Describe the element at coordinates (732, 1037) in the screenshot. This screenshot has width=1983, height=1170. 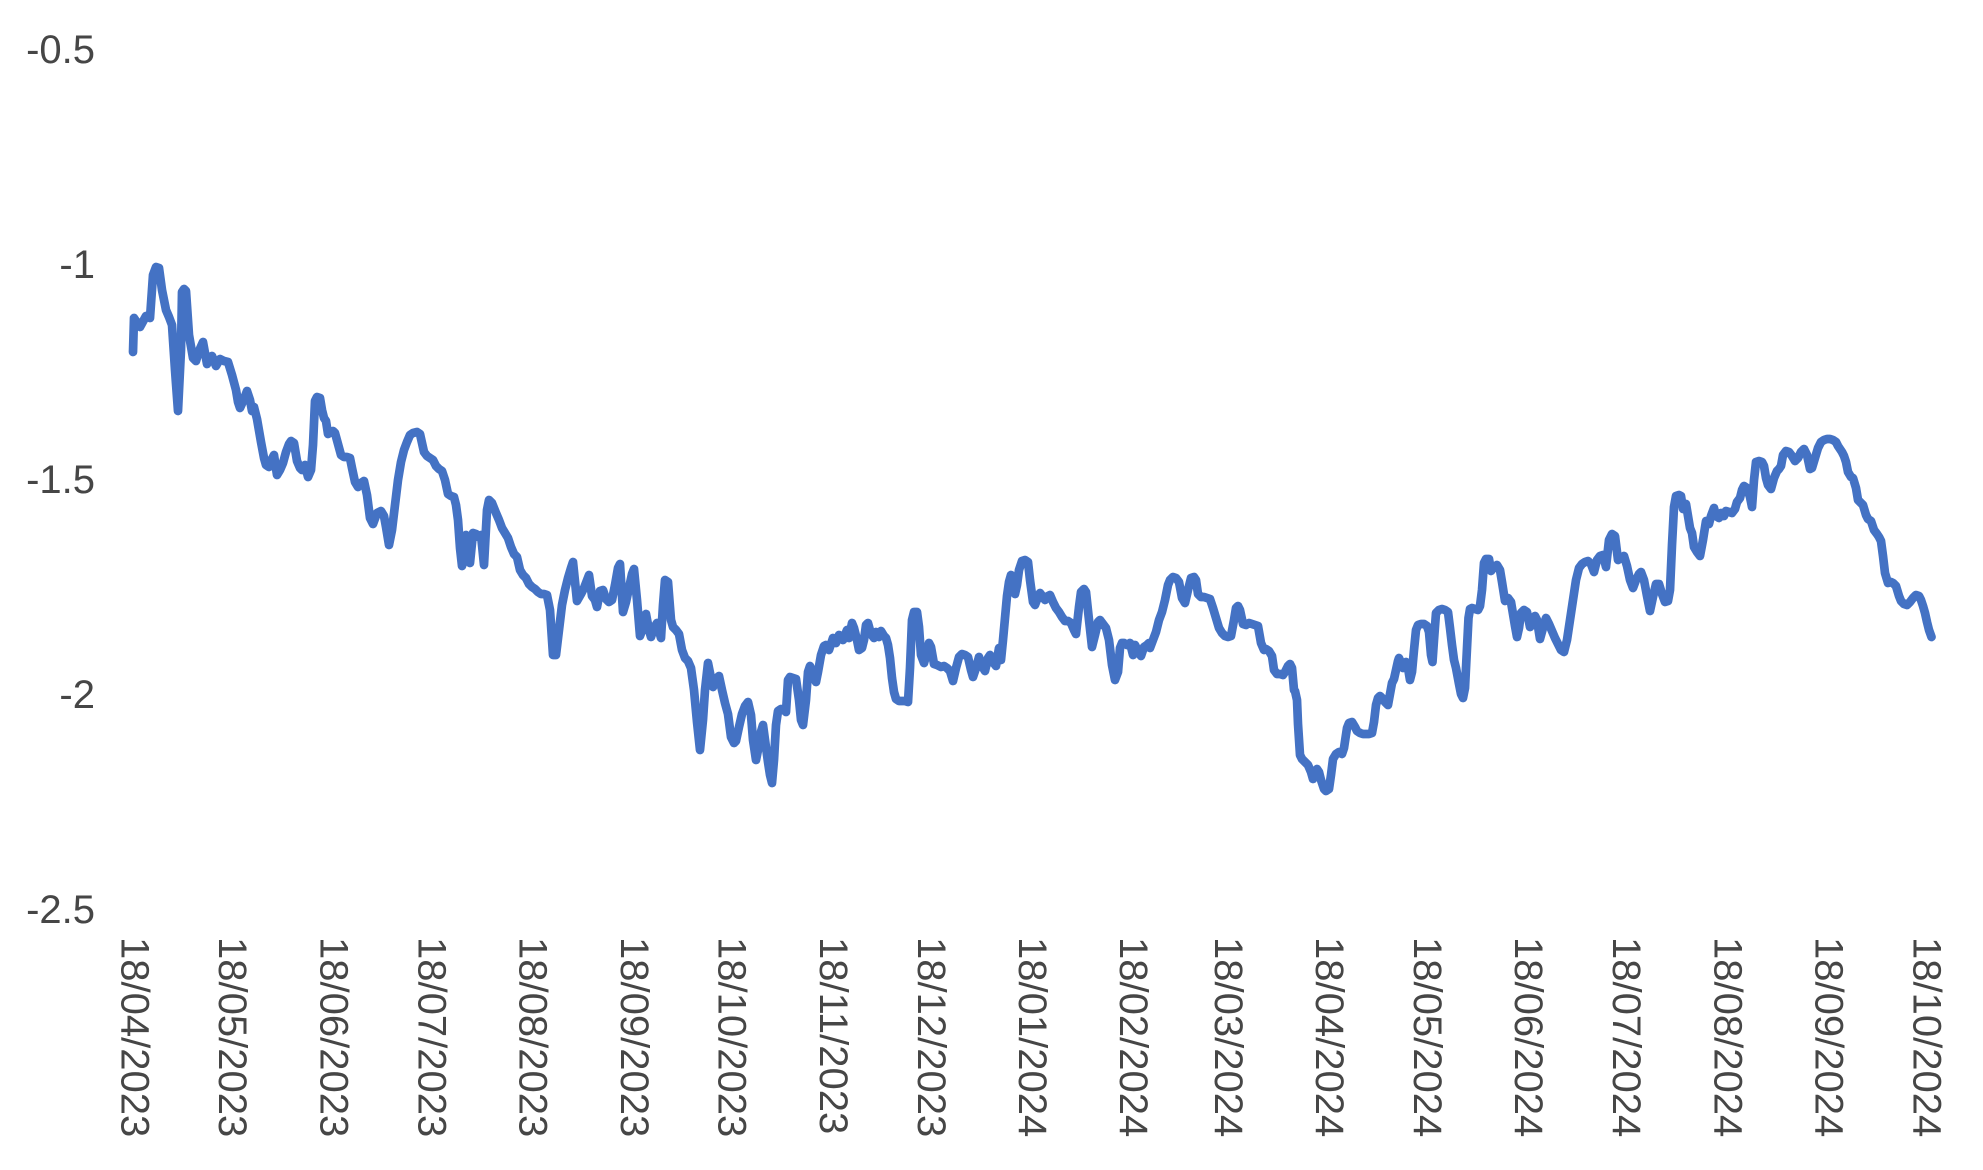
I see `svg-text: 18/10/2023` at that location.